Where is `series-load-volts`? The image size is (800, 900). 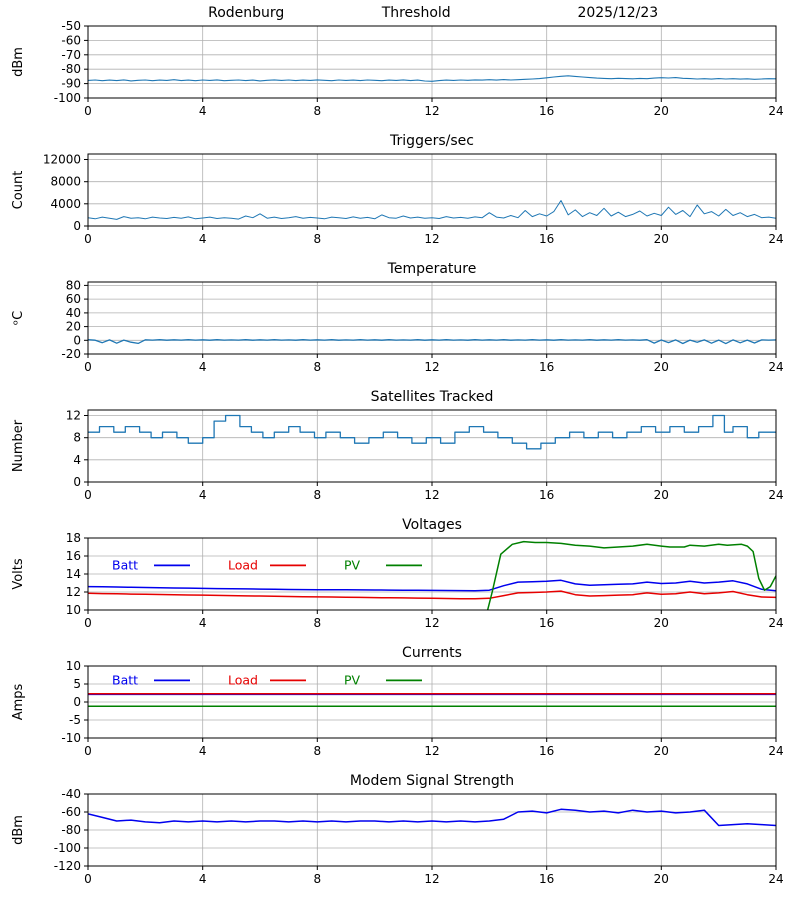
series-load-volts is located at coordinates (432, 595).